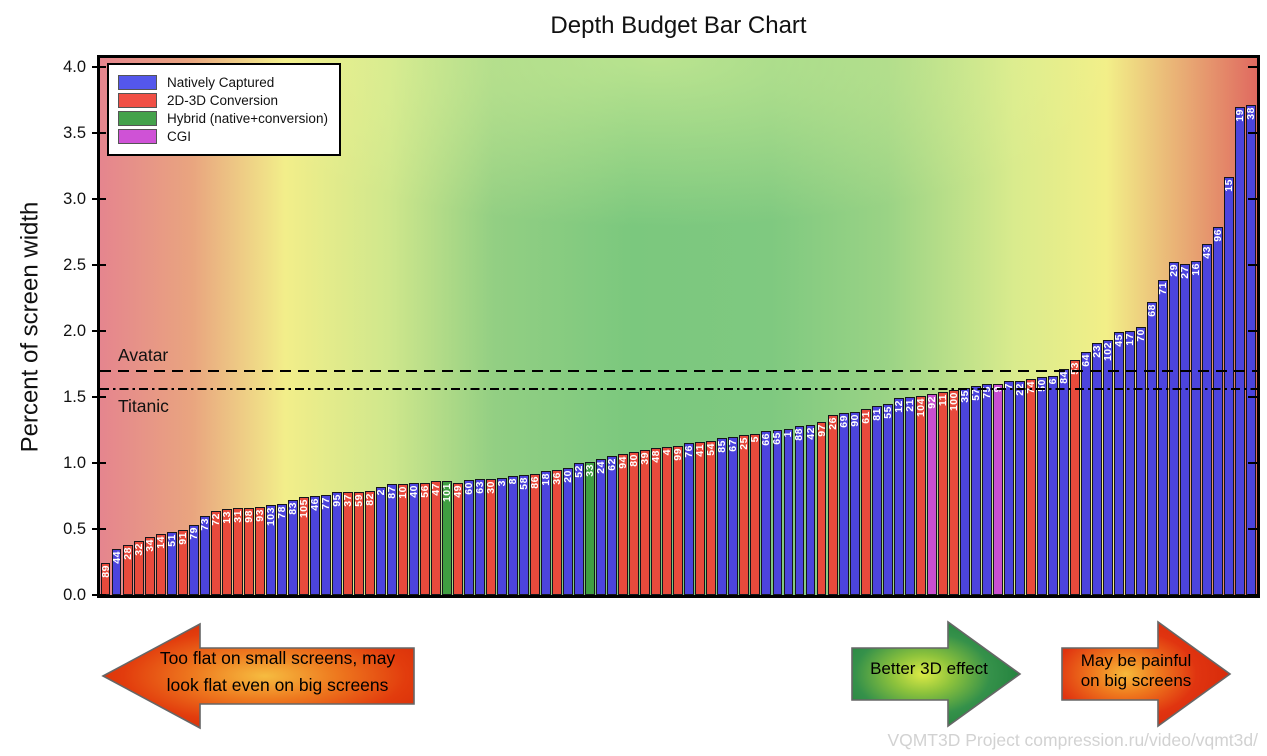 The height and width of the screenshot is (756, 1267). Describe the element at coordinates (512, 481) in the screenshot. I see `bar-label: 8` at that location.